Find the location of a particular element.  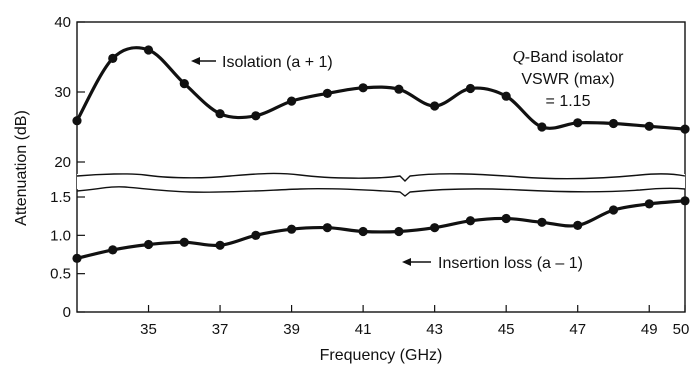

isolation-arrowhead is located at coordinates (195, 61).